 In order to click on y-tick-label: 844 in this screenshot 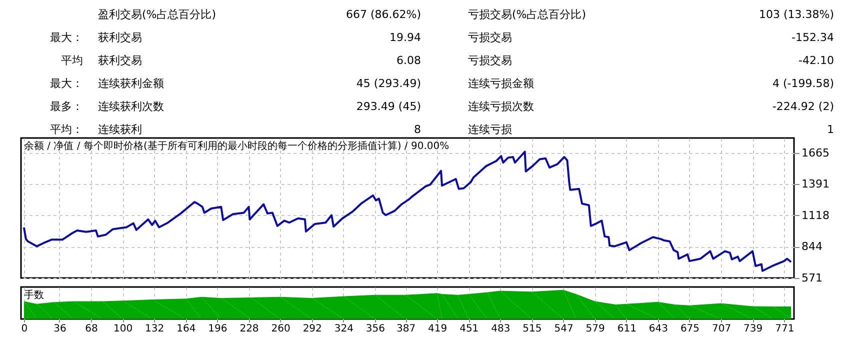, I will do `click(812, 247)`.